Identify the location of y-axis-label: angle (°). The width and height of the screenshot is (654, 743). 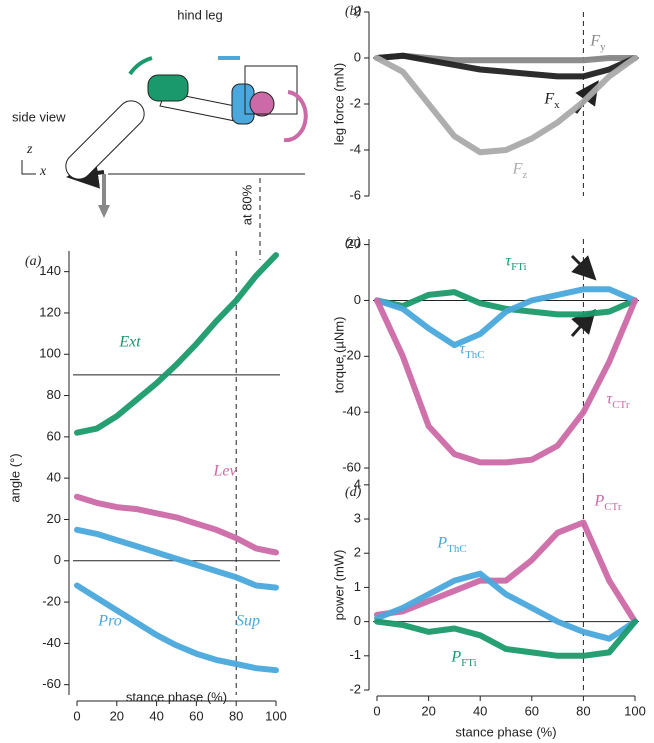
(14, 477).